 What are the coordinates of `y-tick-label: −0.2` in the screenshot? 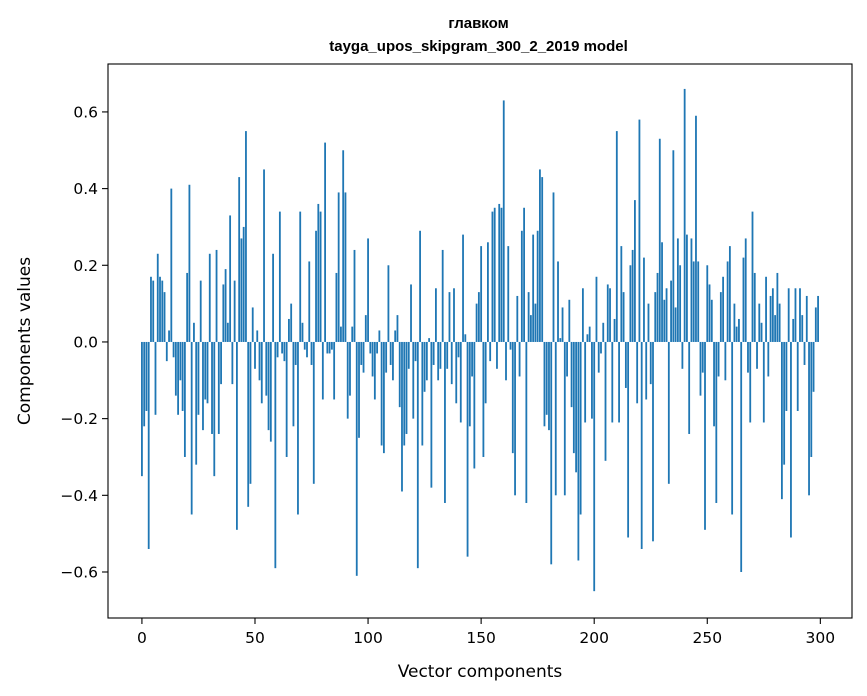 It's located at (79, 419).